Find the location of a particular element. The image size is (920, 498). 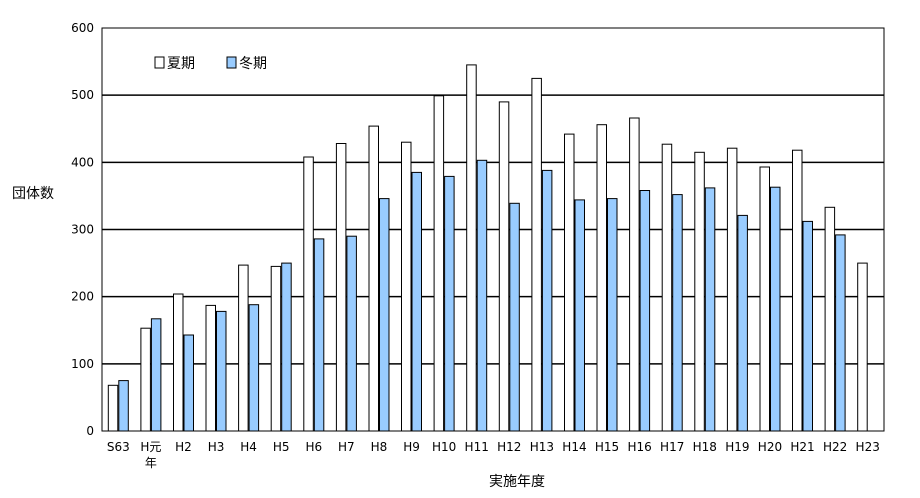

x-tick-label: H20 is located at coordinates (770, 447).